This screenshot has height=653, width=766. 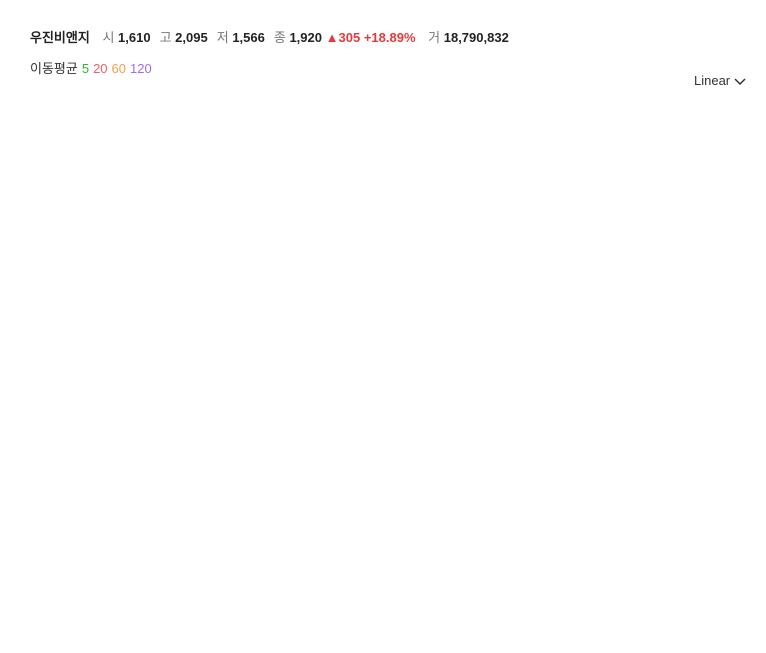 I want to click on volume-title-bg, so click(x=83, y=508).